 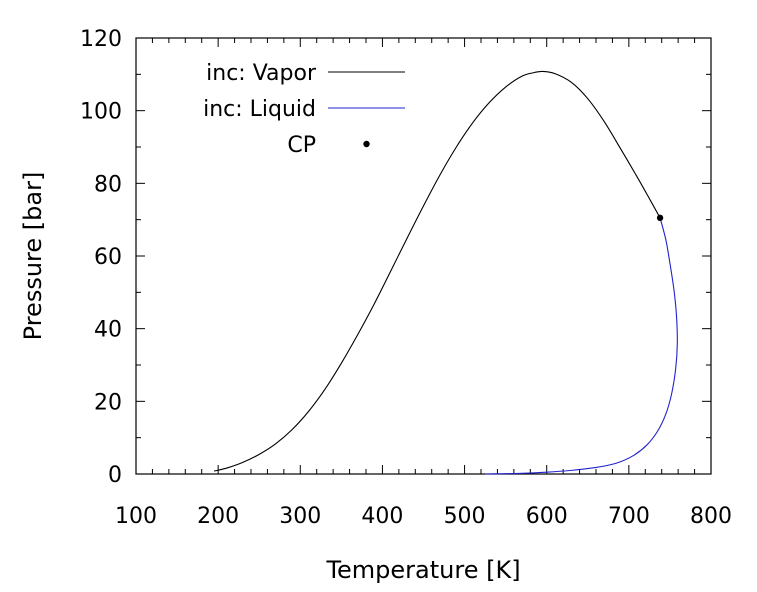 What do you see at coordinates (108, 184) in the screenshot?
I see `y-tick-label: 80` at bounding box center [108, 184].